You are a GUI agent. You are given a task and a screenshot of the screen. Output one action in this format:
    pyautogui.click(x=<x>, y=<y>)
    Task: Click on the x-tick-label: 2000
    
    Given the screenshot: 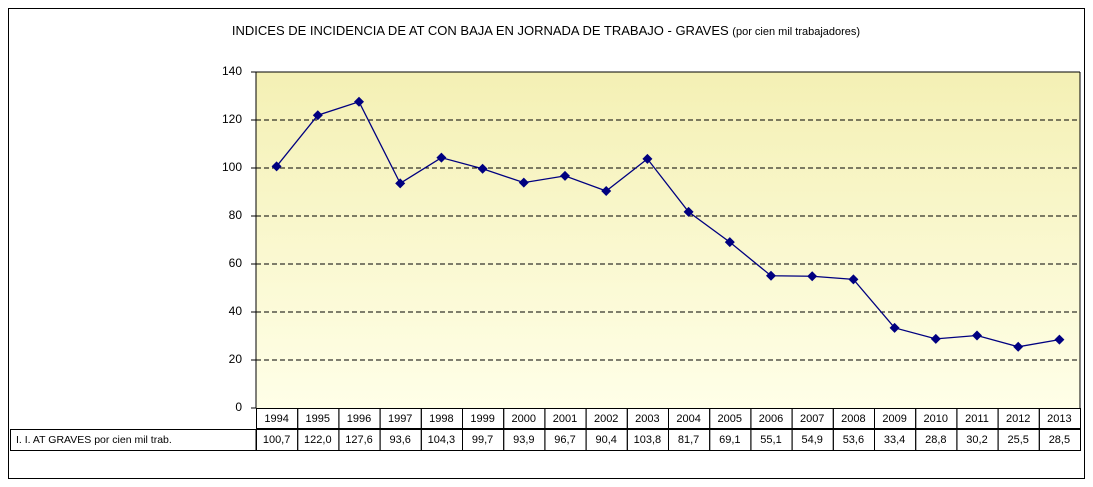 What is the action you would take?
    pyautogui.click(x=524, y=419)
    